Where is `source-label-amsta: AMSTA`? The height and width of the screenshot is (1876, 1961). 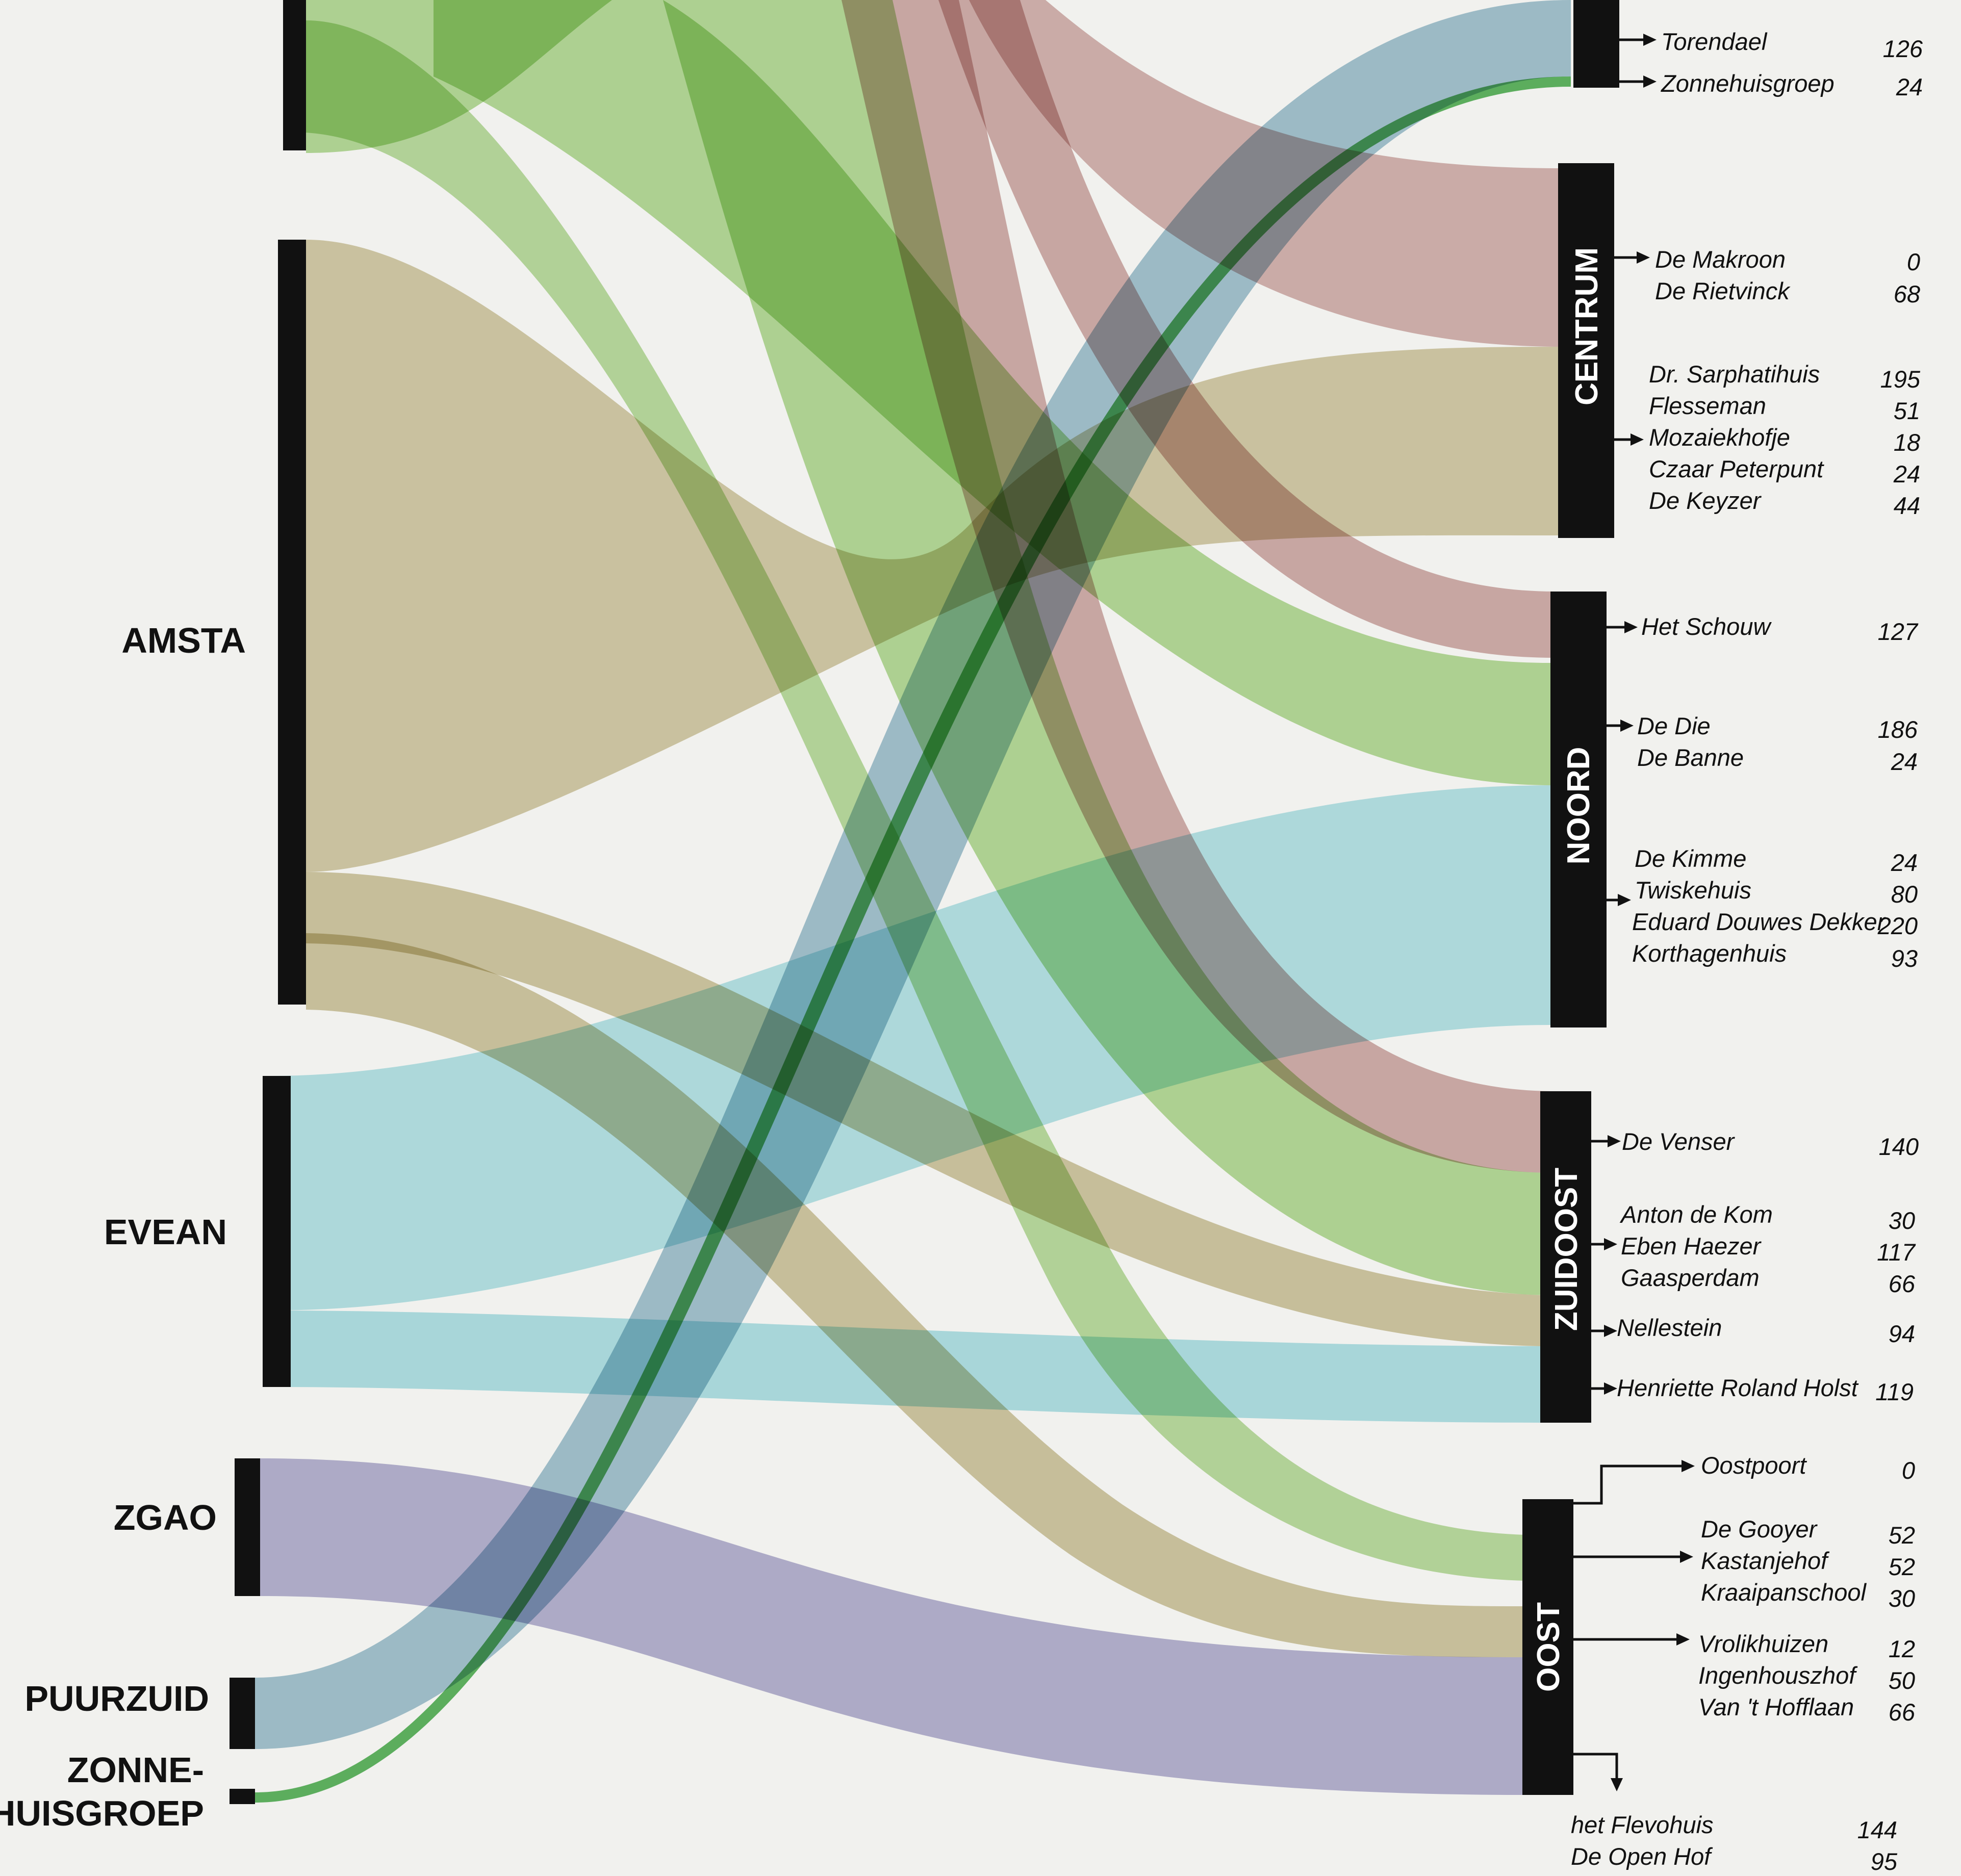 source-label-amsta: AMSTA is located at coordinates (183, 641).